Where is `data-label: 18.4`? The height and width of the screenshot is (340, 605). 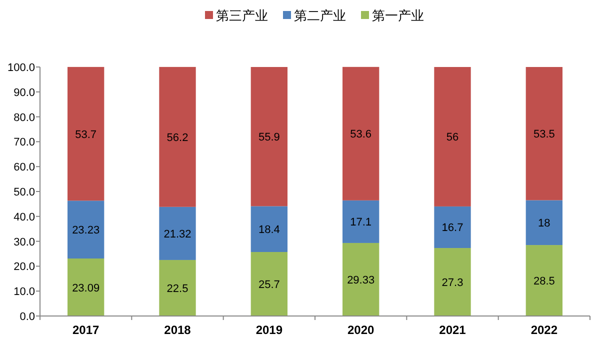 data-label: 18.4 is located at coordinates (269, 230).